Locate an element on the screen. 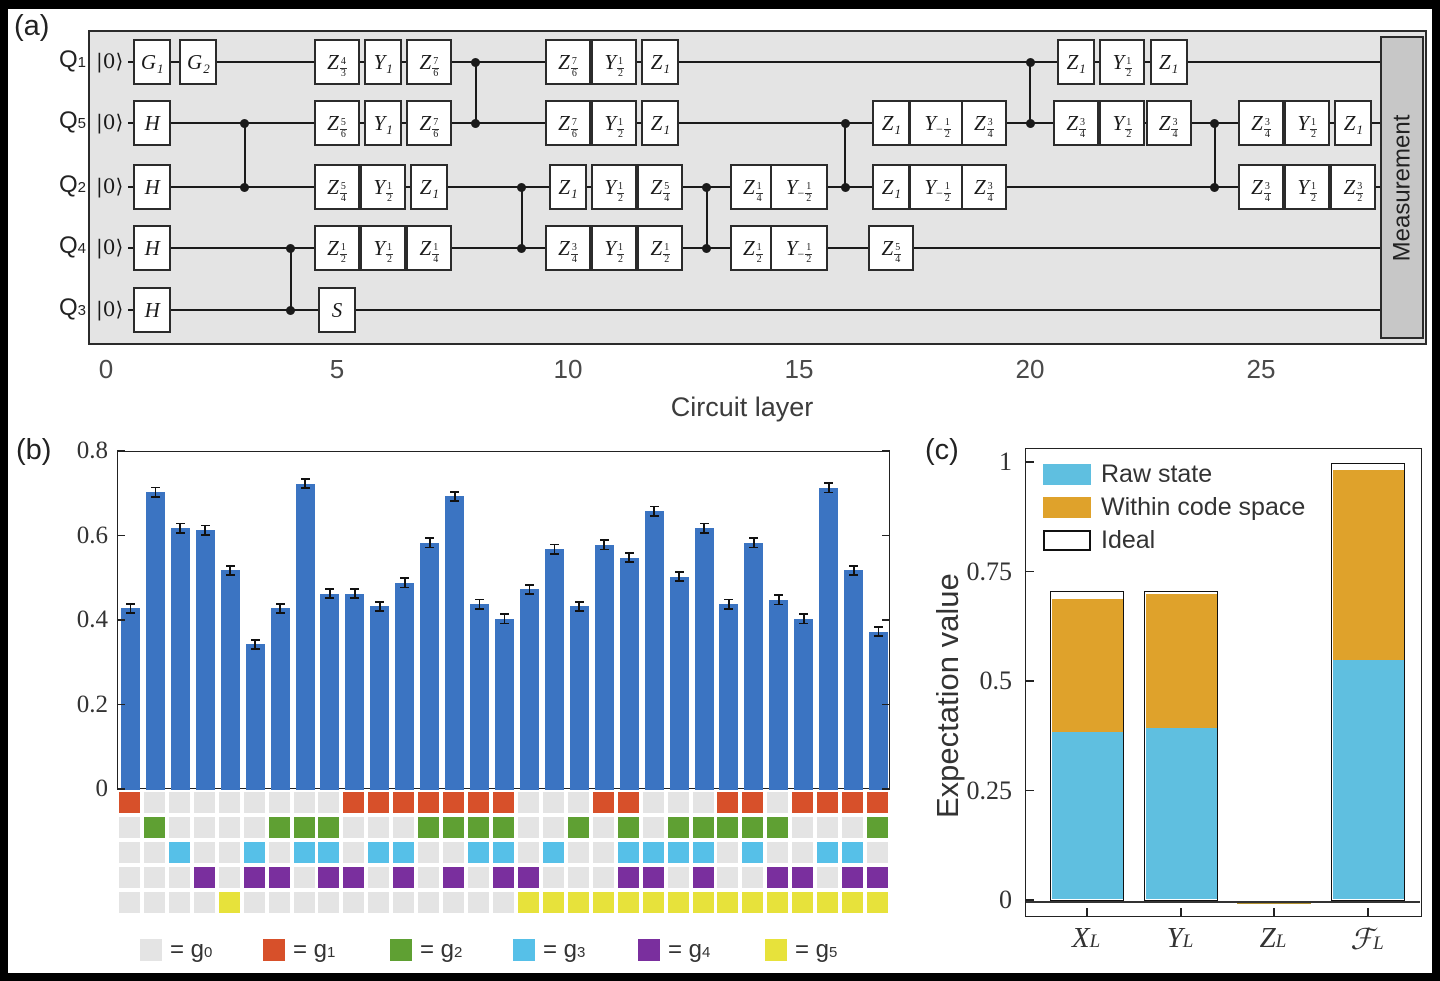 The image size is (1440, 981). b-legend-item-g5: = g5 is located at coordinates (801, 950).